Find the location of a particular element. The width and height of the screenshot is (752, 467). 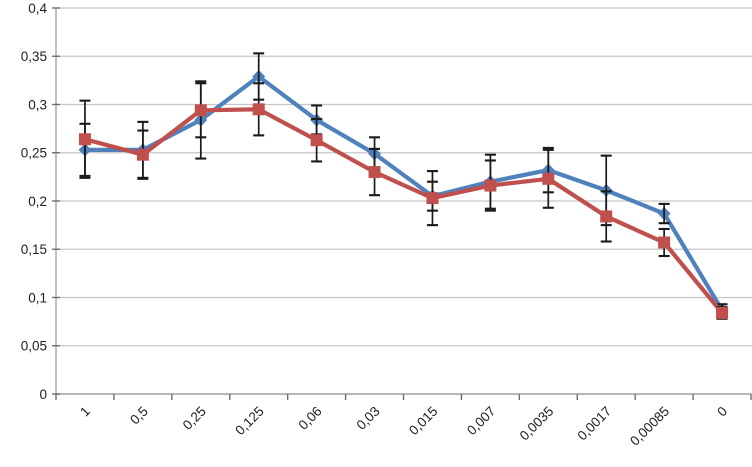

x-axis-category-label: 0,0035 is located at coordinates (537, 424).